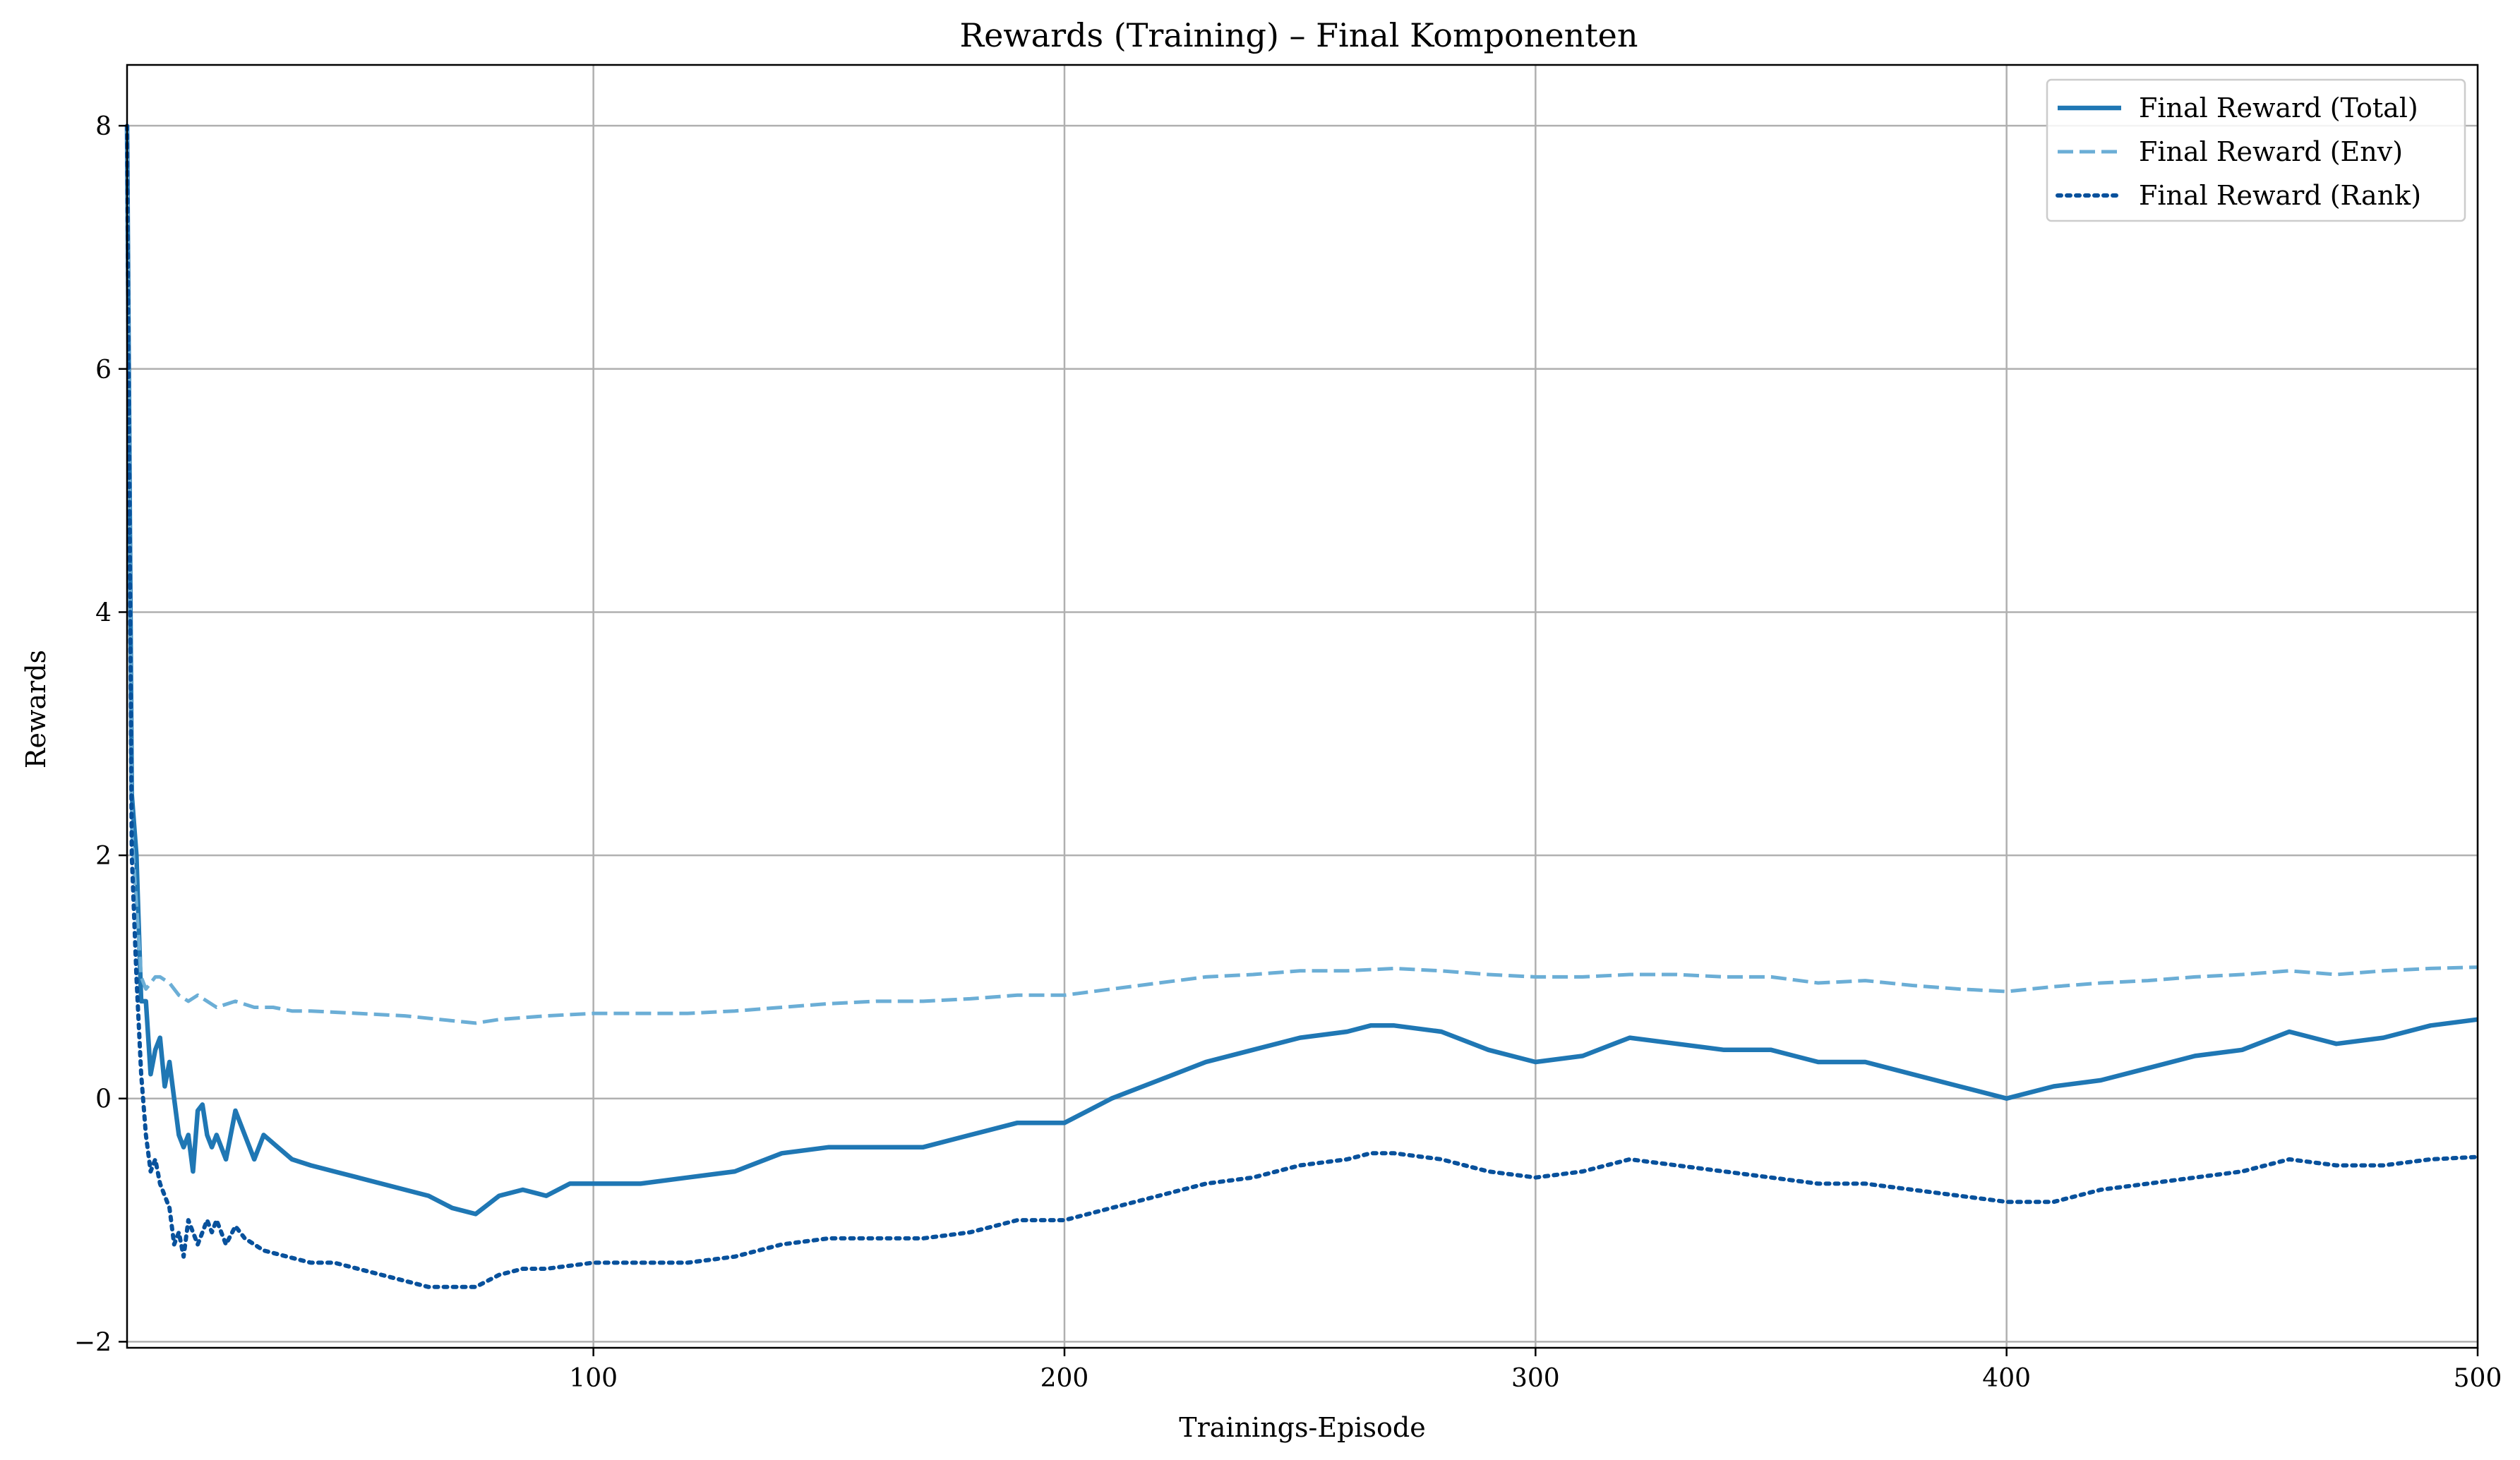  Describe the element at coordinates (2280, 195) in the screenshot. I see `legend-label-2: Final Reward (Rank)` at that location.